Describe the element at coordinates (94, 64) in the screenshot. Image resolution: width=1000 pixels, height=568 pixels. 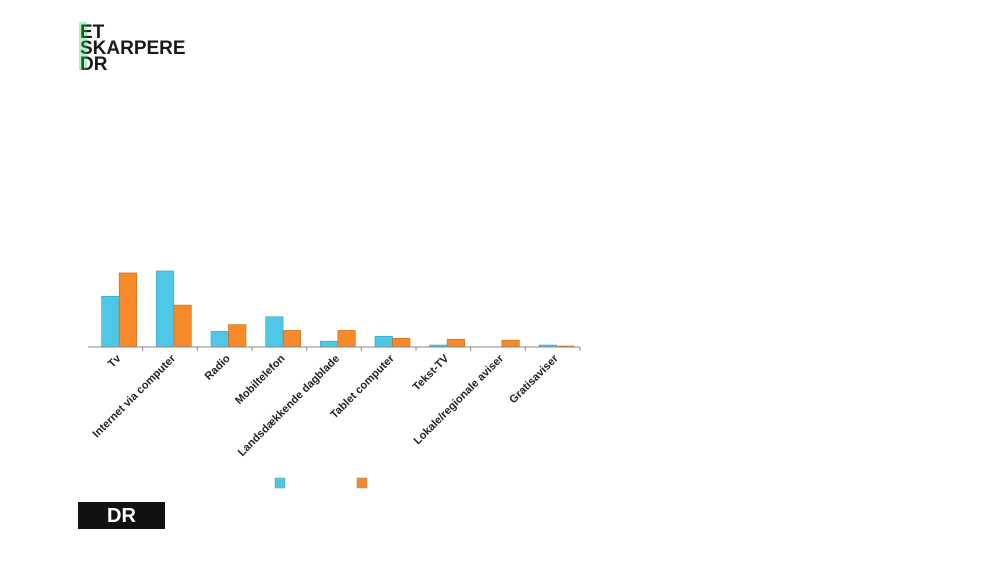
I see `logo-line: DR` at that location.